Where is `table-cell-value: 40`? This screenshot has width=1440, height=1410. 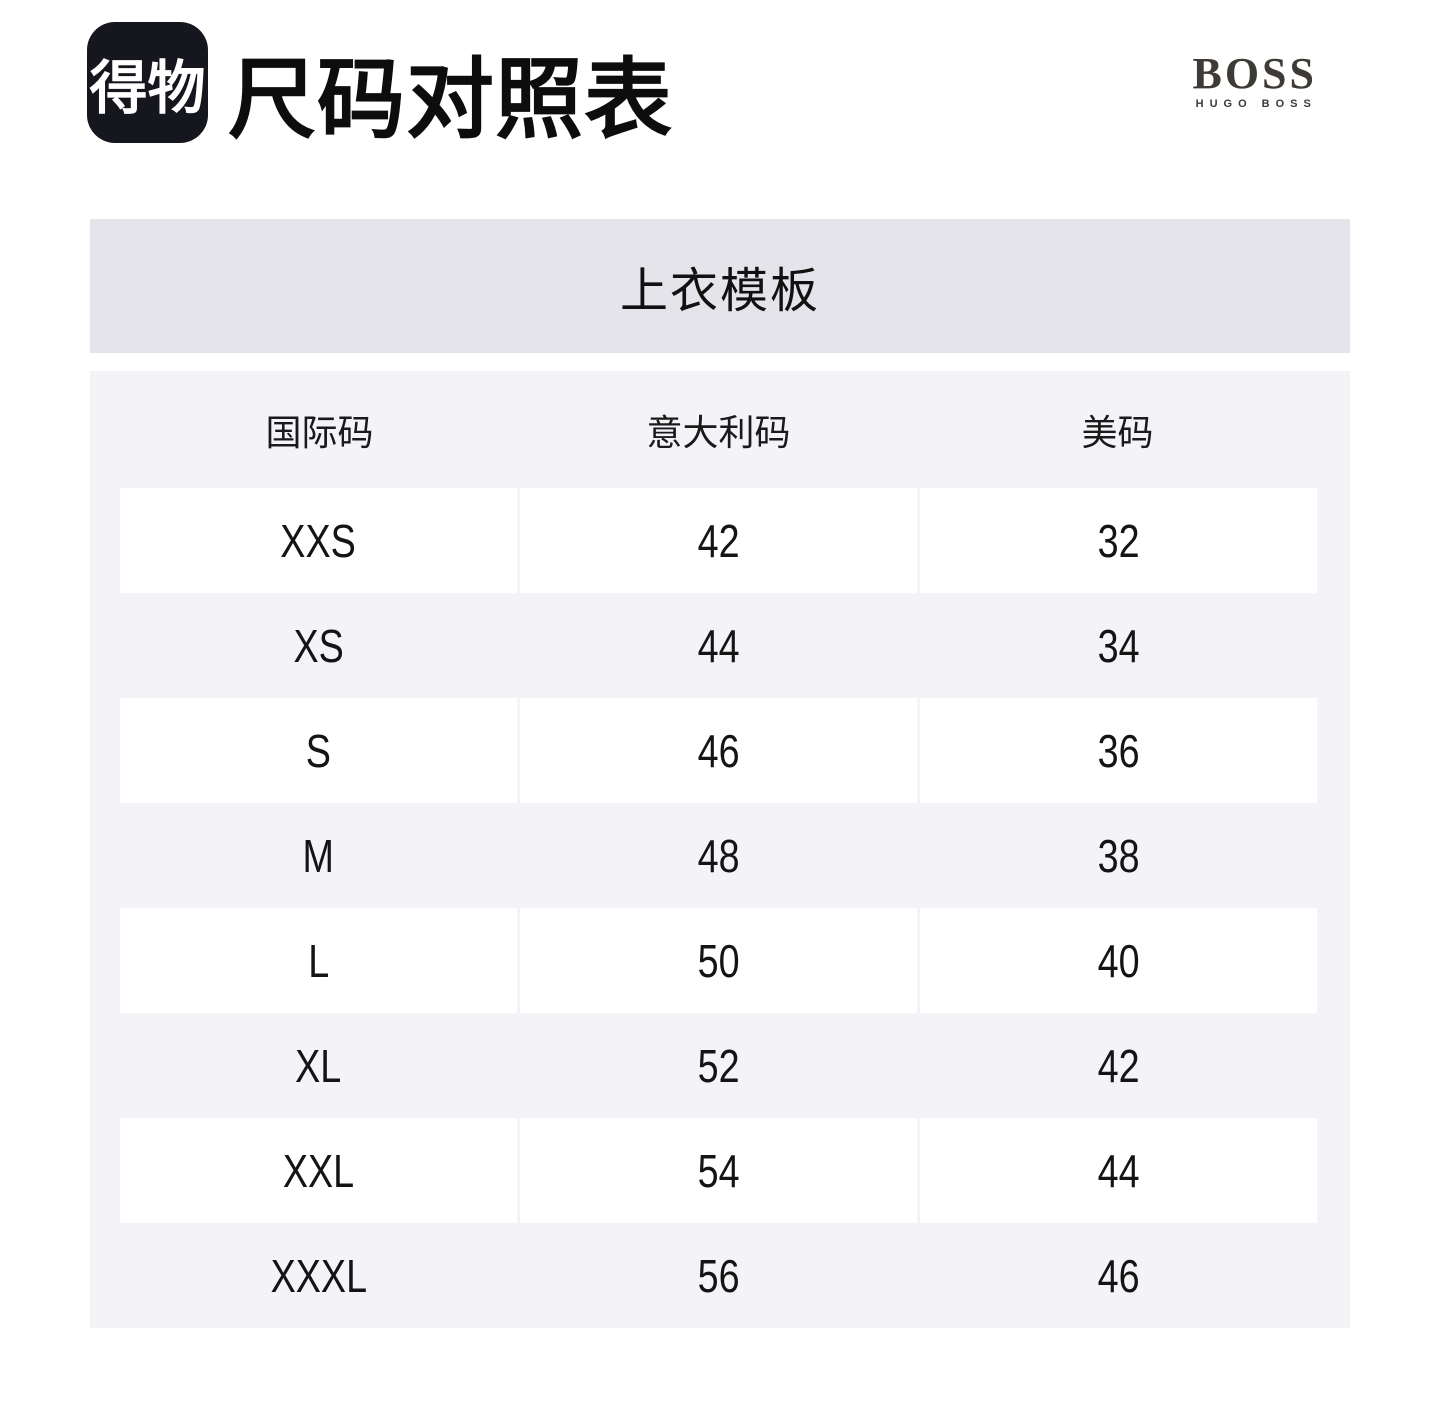
table-cell-value: 40 is located at coordinates (1118, 960).